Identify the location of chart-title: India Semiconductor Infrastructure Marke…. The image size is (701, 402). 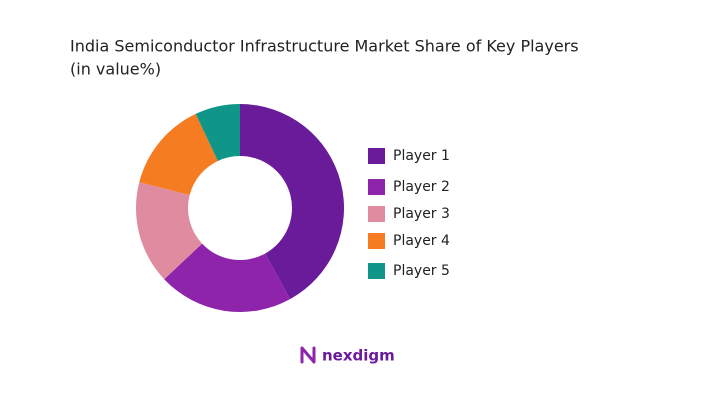
(324, 46).